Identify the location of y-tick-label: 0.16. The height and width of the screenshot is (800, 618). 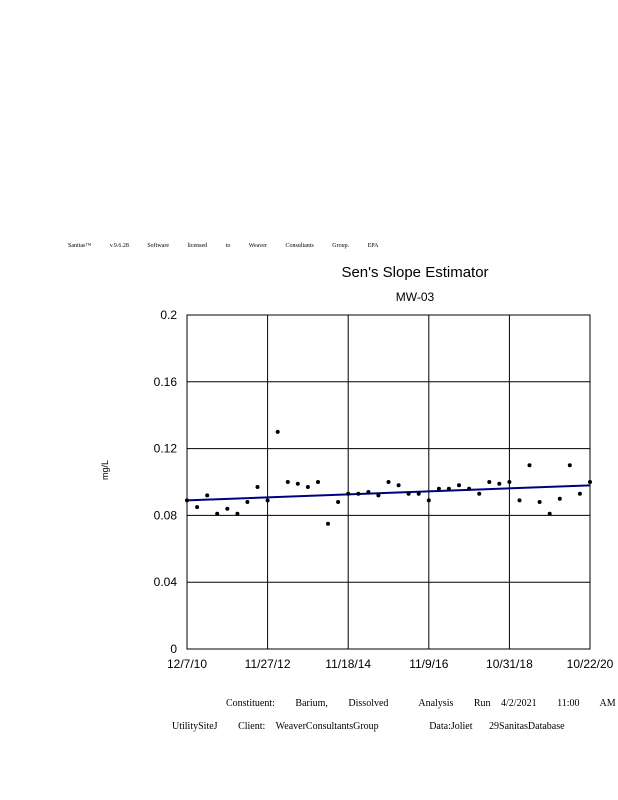
(166, 382).